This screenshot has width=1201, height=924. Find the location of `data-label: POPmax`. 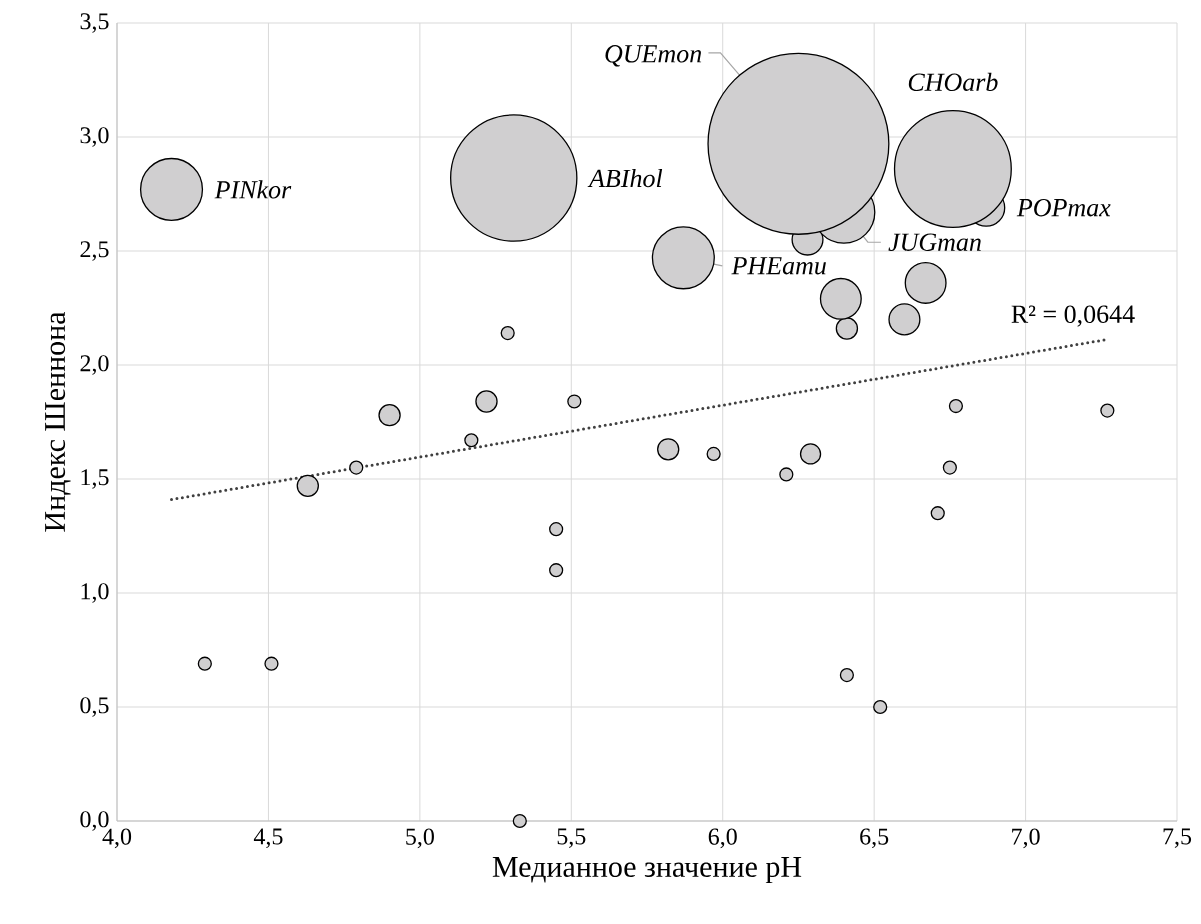

data-label: POPmax is located at coordinates (1063, 207).